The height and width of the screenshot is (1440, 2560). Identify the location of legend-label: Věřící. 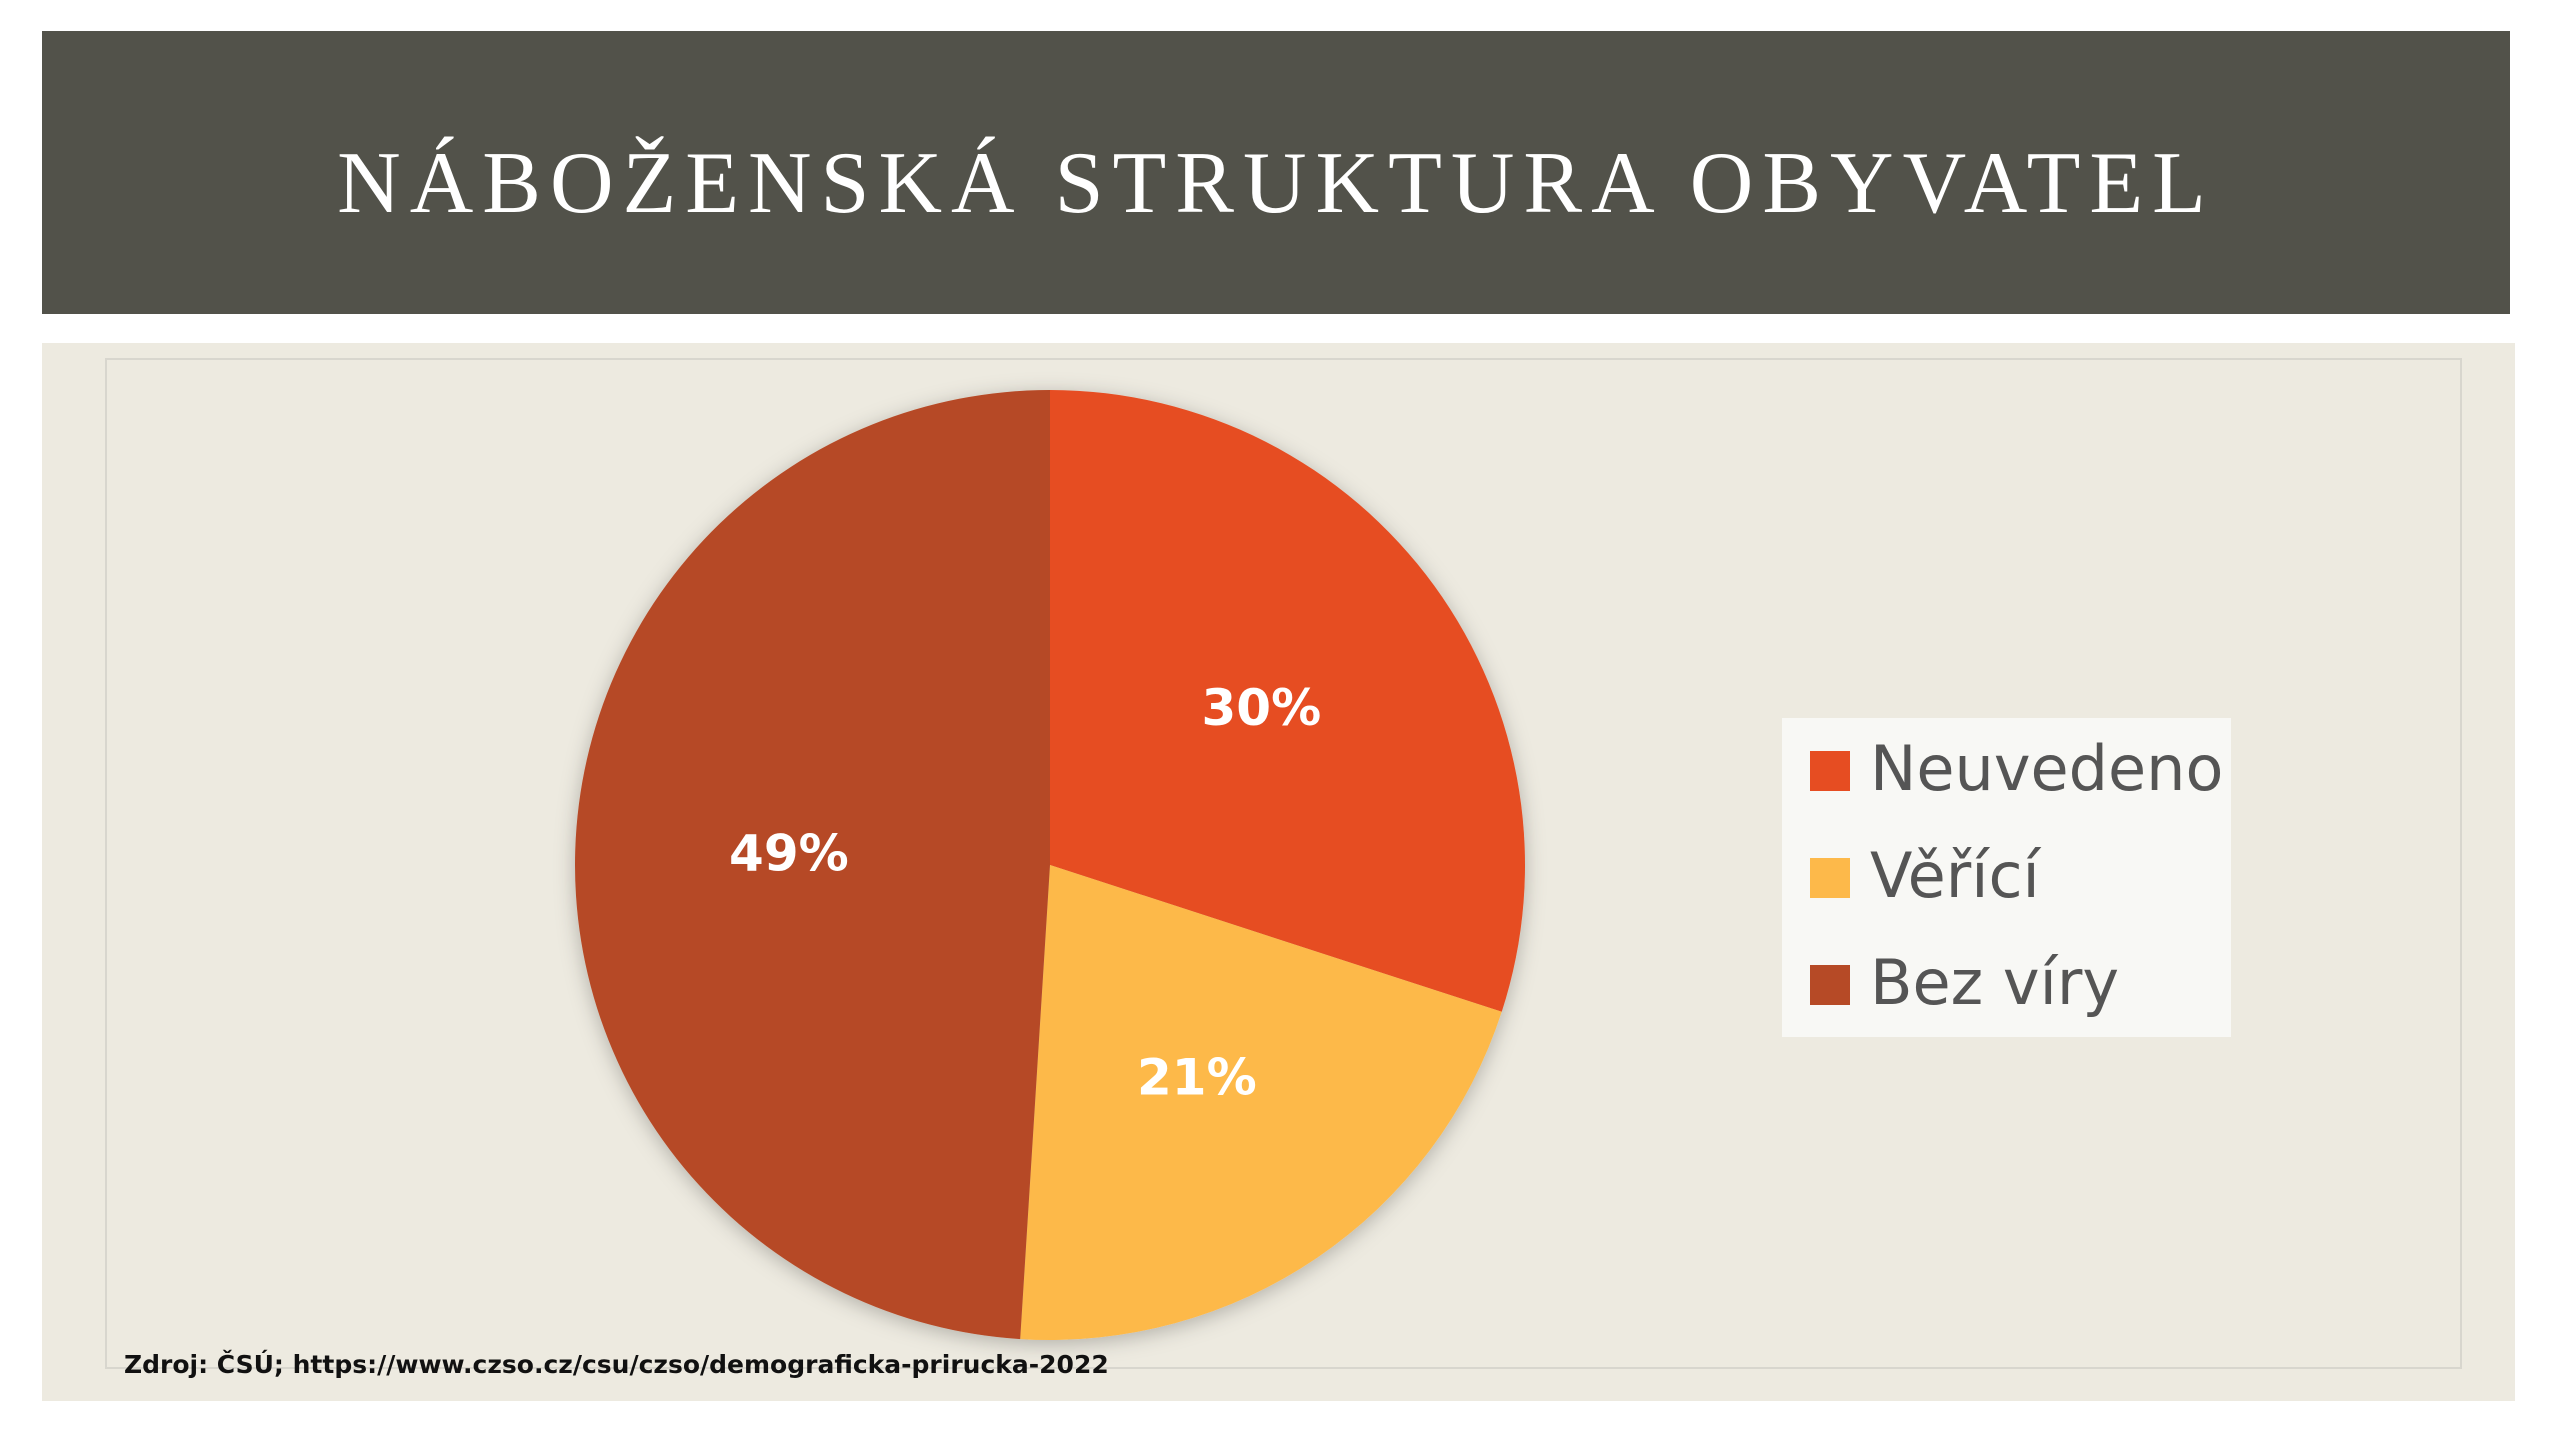
(1956, 875).